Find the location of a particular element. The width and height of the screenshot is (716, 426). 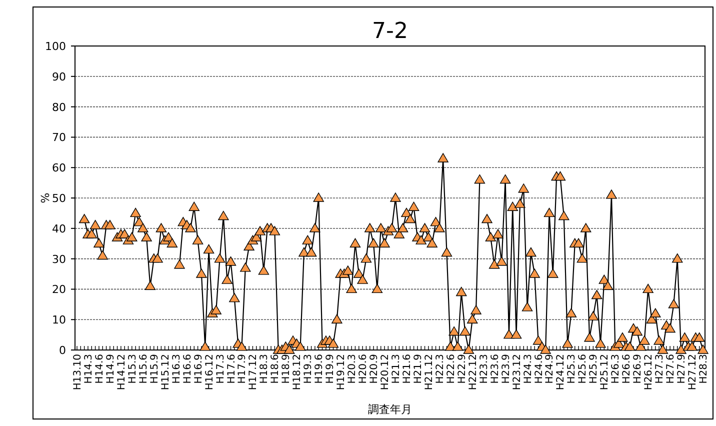

y-tick-label: 10 is located at coordinates (59, 320).